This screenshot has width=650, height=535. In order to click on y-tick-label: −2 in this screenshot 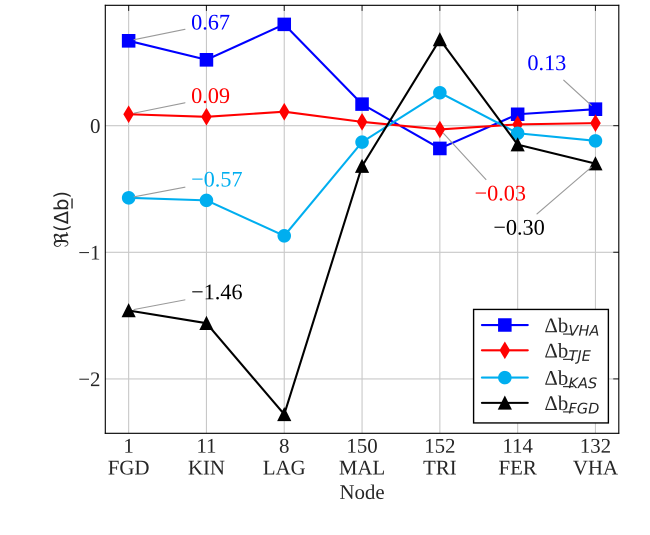, I will do `click(89, 379)`.